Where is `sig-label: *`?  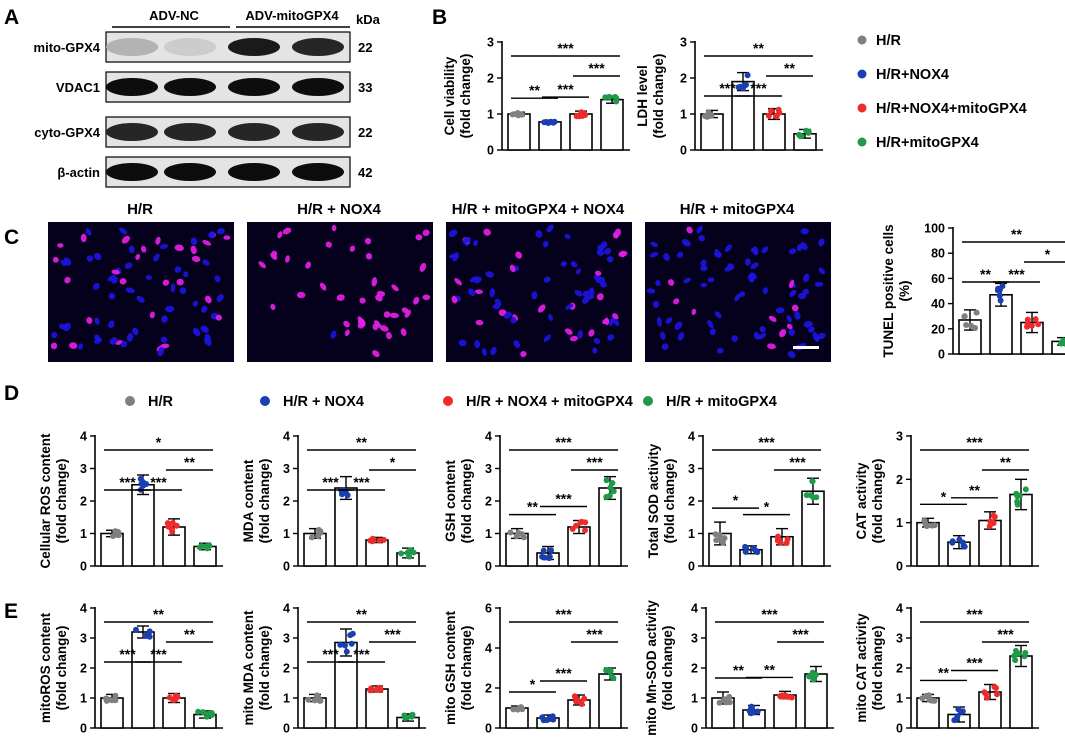
sig-label: * is located at coordinates (1048, 254).